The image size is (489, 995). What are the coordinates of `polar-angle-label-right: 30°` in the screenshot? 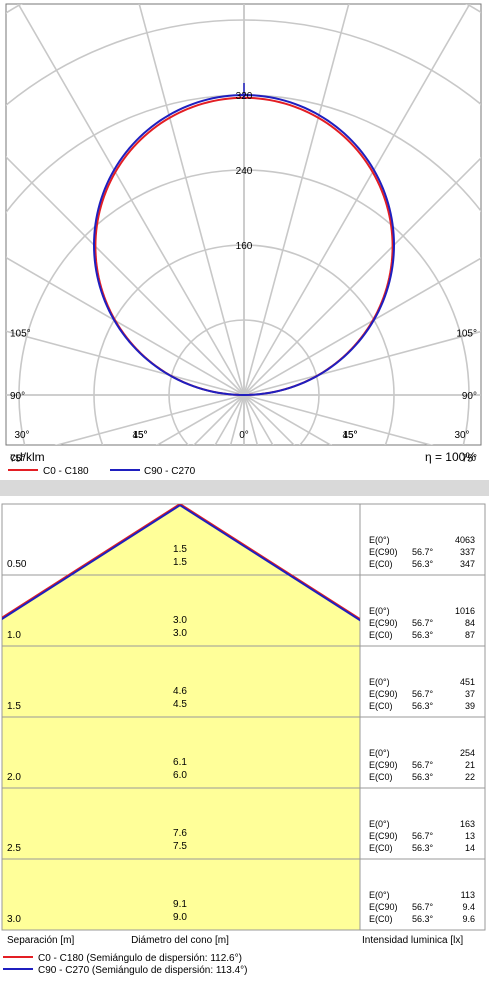 It's located at (461, 435).